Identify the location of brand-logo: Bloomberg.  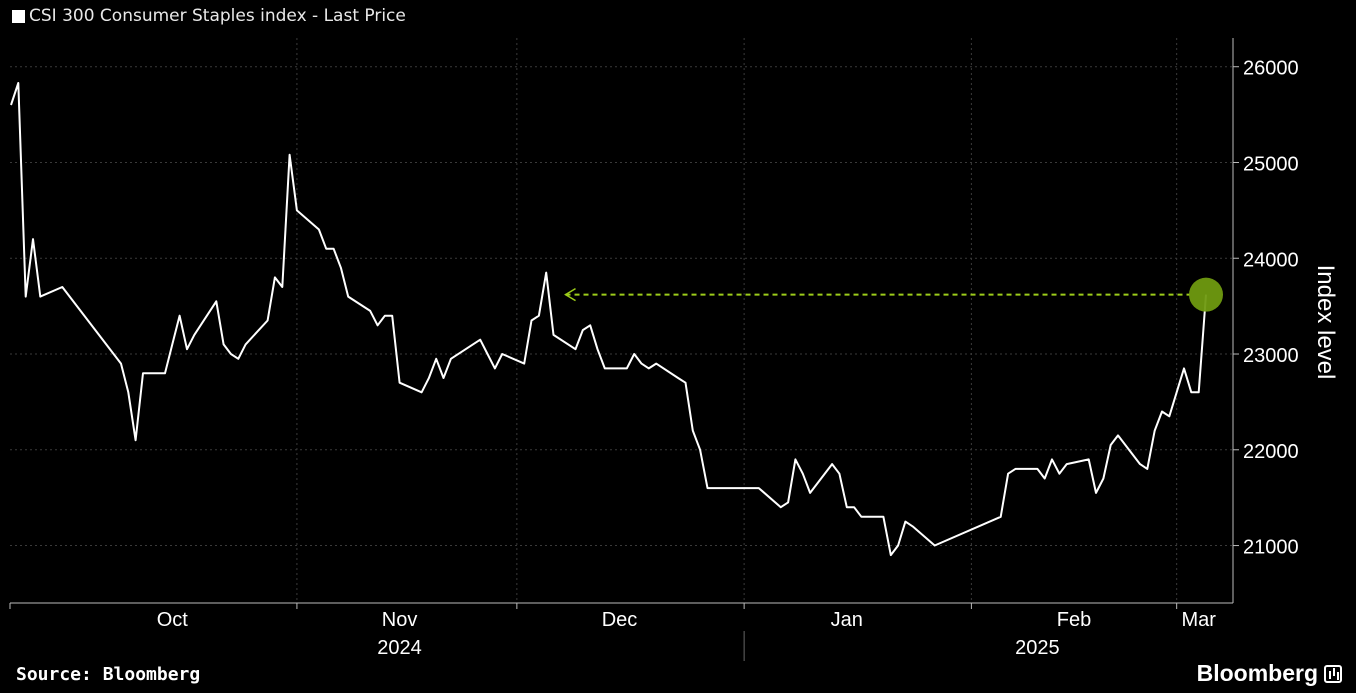
(1269, 673).